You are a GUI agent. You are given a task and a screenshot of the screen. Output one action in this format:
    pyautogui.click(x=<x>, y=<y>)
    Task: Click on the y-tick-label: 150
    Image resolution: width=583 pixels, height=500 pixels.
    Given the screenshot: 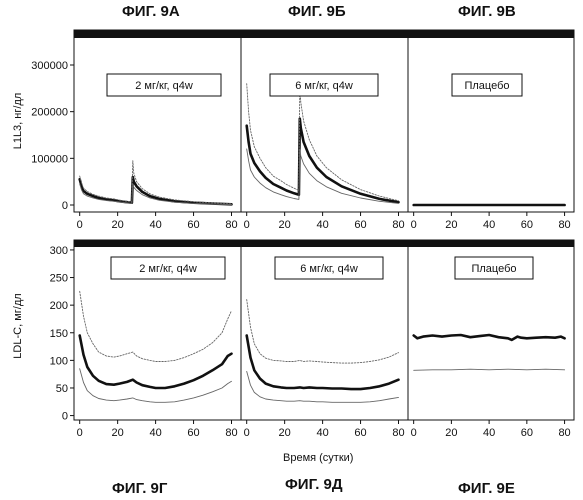 What is the action you would take?
    pyautogui.click(x=59, y=334)
    